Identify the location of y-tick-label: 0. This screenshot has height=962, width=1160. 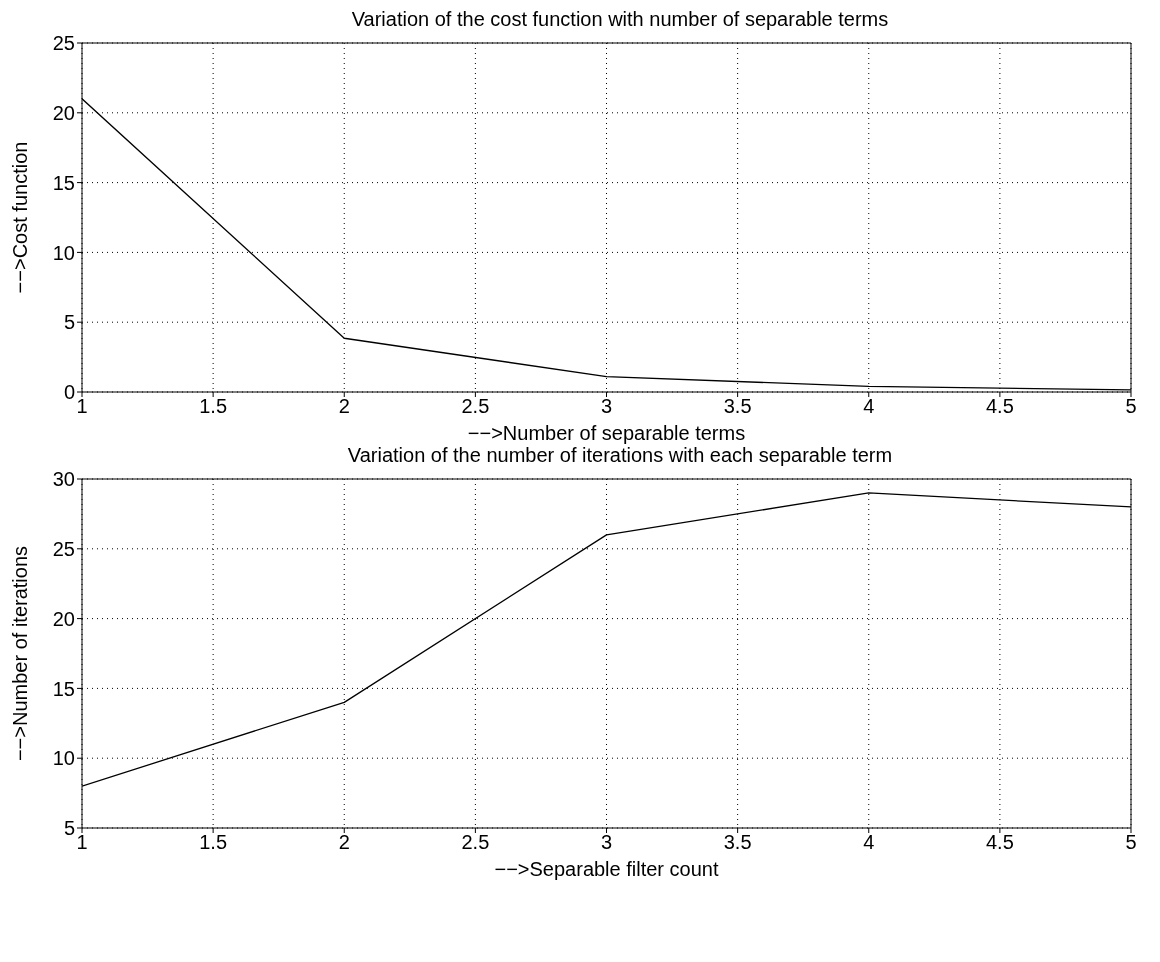
(69, 392).